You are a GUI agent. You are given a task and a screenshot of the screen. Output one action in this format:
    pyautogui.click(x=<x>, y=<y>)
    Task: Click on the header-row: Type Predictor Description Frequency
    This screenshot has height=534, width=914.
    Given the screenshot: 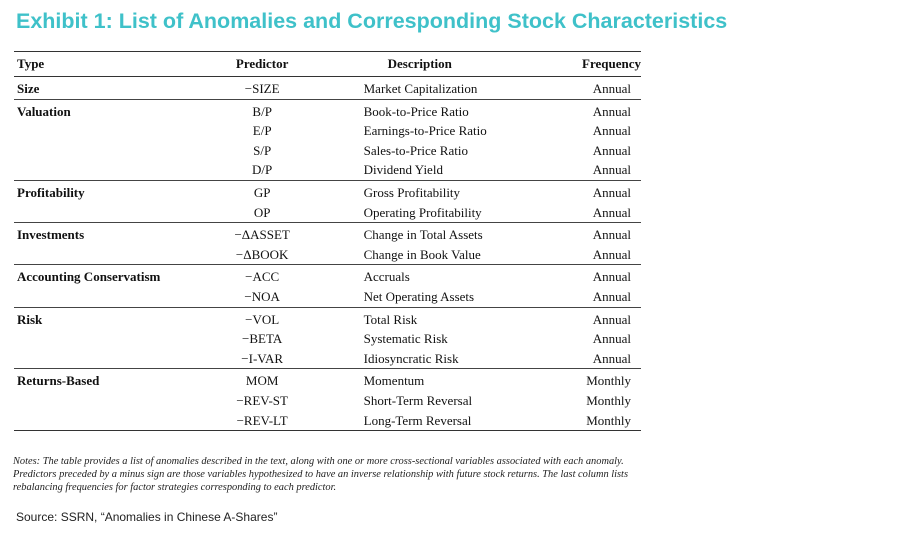 What is the action you would take?
    pyautogui.click(x=327, y=64)
    